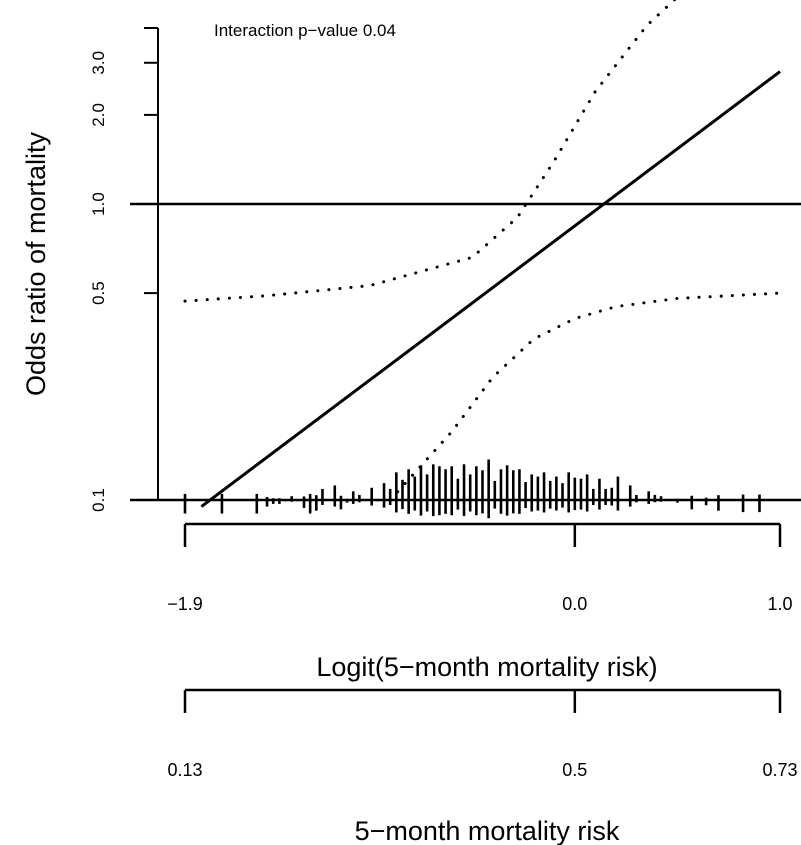  What do you see at coordinates (574, 604) in the screenshot?
I see `logit-axis-tick-label: 0.0` at bounding box center [574, 604].